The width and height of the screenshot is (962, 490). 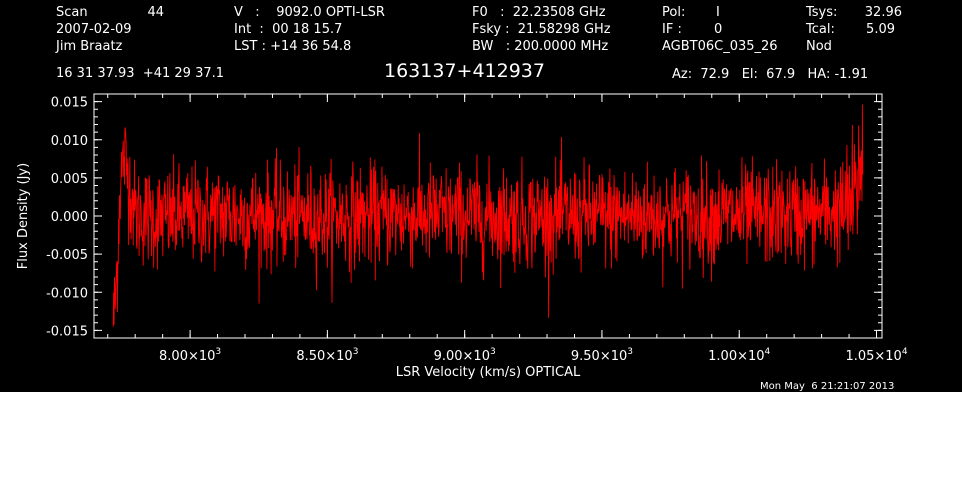 What do you see at coordinates (541, 29) in the screenshot?
I see `sky-frequency: Fsky : 21.58298 GHz` at bounding box center [541, 29].